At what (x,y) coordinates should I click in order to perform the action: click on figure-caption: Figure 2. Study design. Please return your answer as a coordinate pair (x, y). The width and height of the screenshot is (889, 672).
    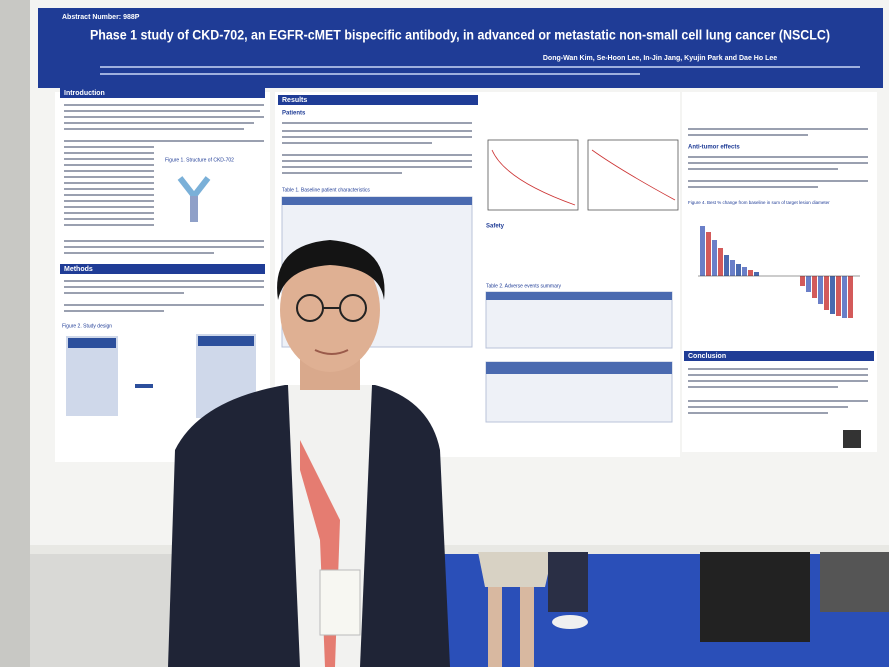
    Looking at the image, I should click on (87, 326).